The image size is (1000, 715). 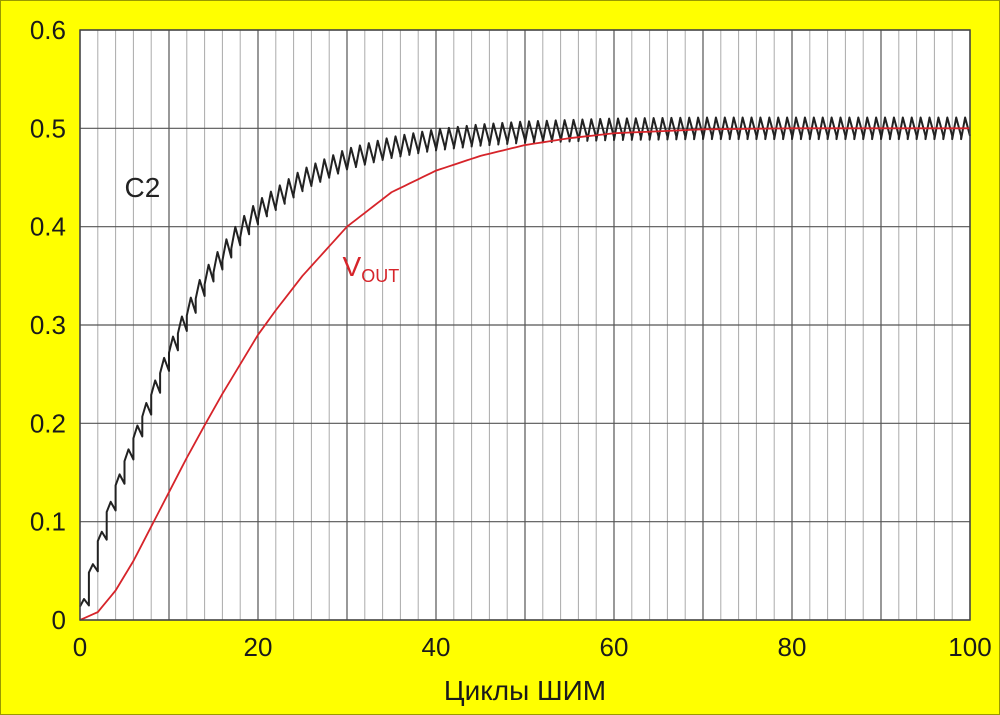 I want to click on x-tick-label: 40, so click(x=436, y=647).